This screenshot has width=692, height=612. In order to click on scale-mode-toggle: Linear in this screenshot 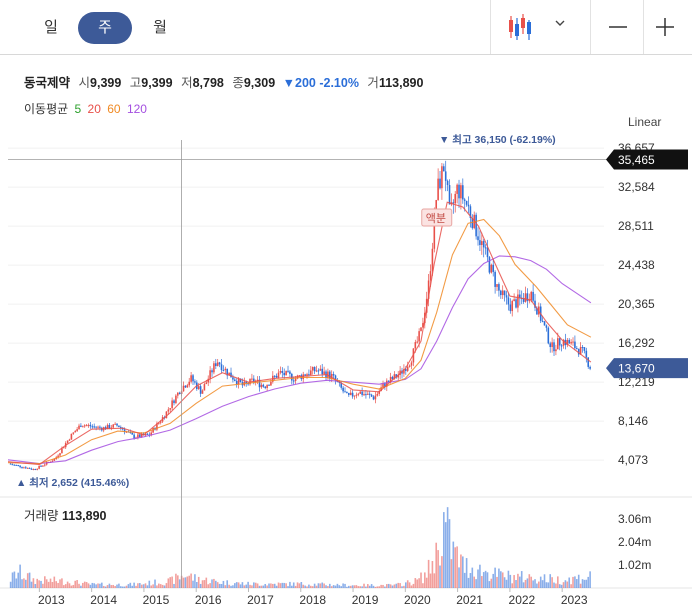, I will do `click(645, 122)`.